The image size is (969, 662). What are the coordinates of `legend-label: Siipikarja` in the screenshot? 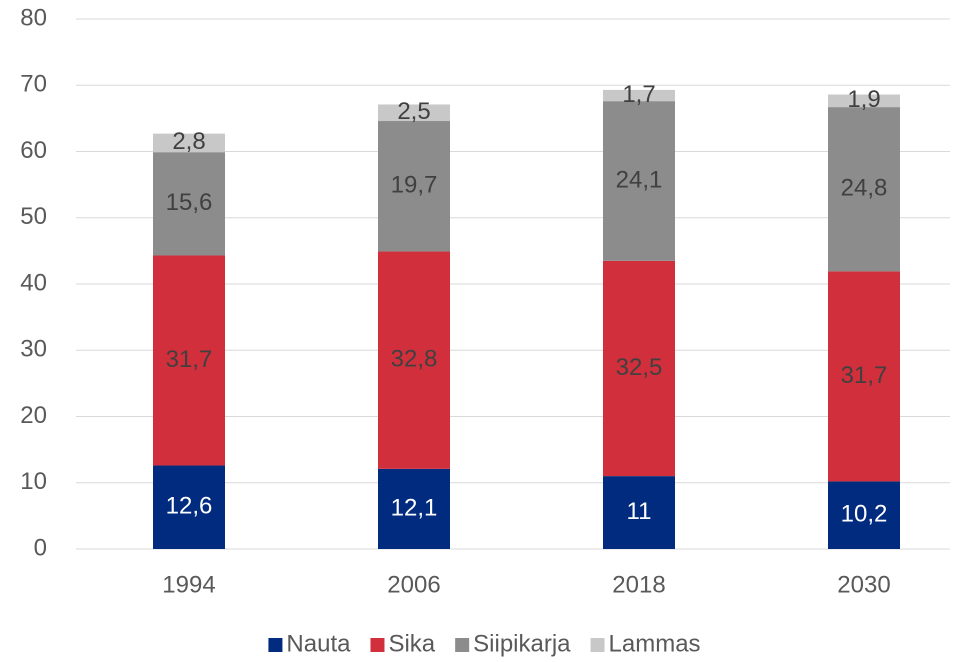 It's located at (522, 643).